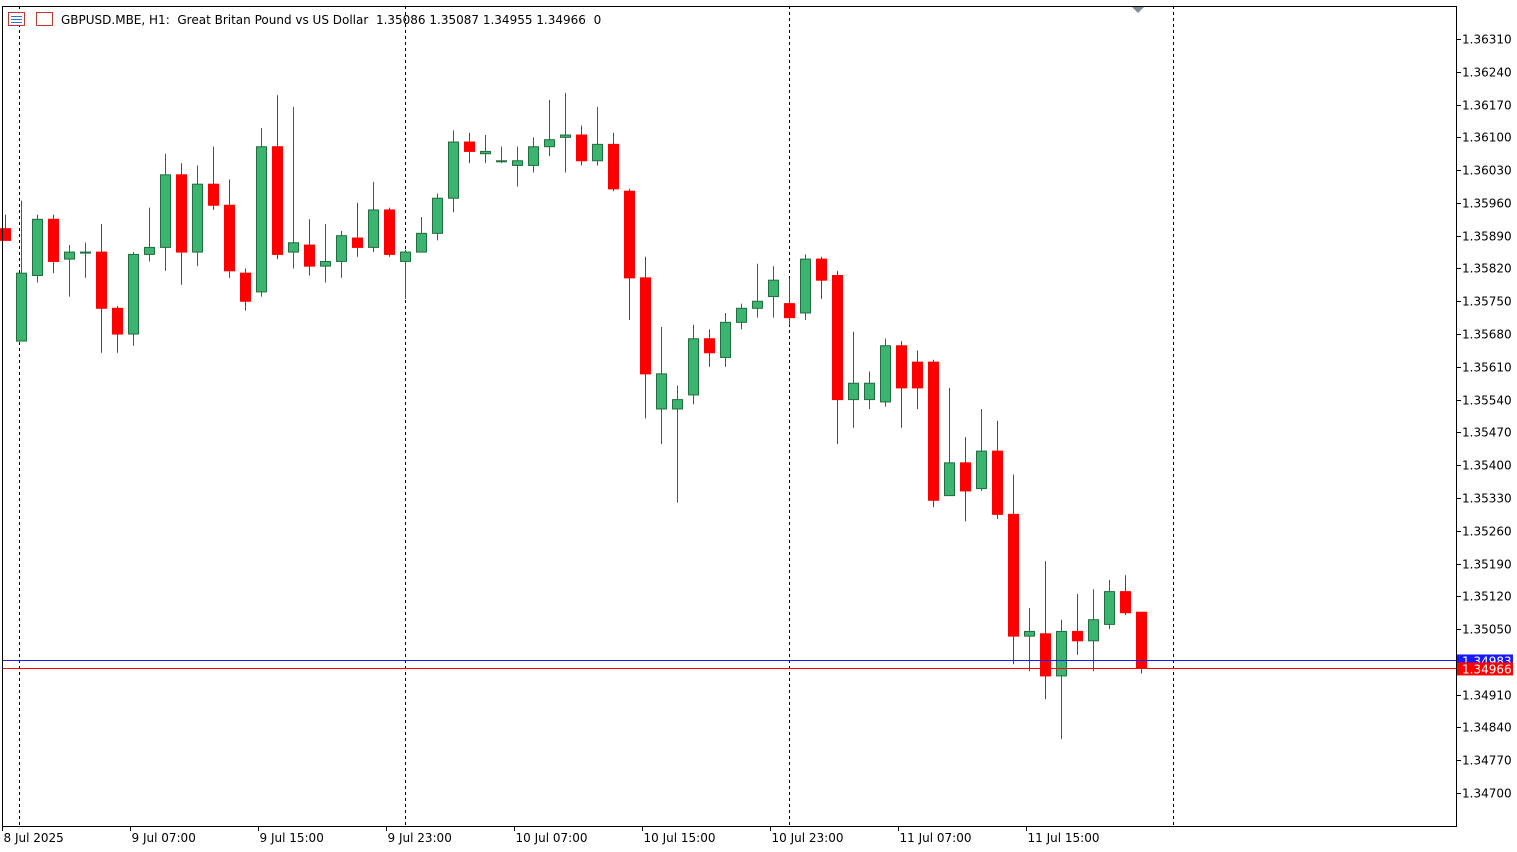 This screenshot has height=852, width=1517. What do you see at coordinates (597, 20) in the screenshot?
I see `volume-value: 0` at bounding box center [597, 20].